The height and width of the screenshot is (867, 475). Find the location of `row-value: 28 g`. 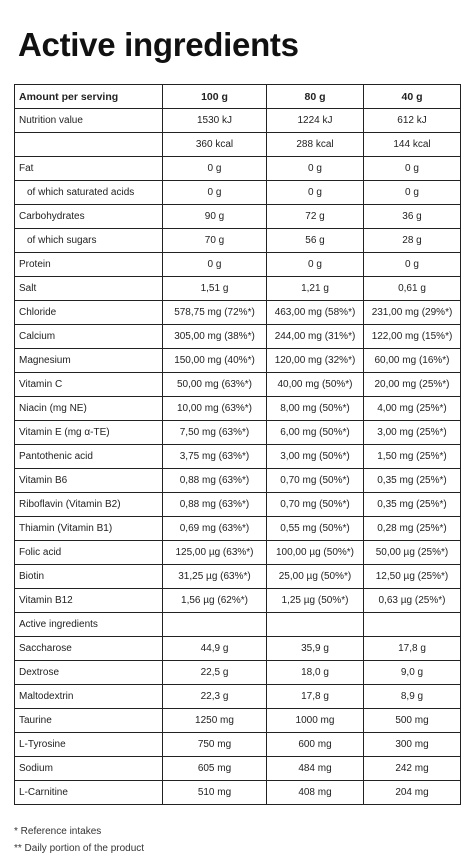

row-value: 28 g is located at coordinates (412, 240).